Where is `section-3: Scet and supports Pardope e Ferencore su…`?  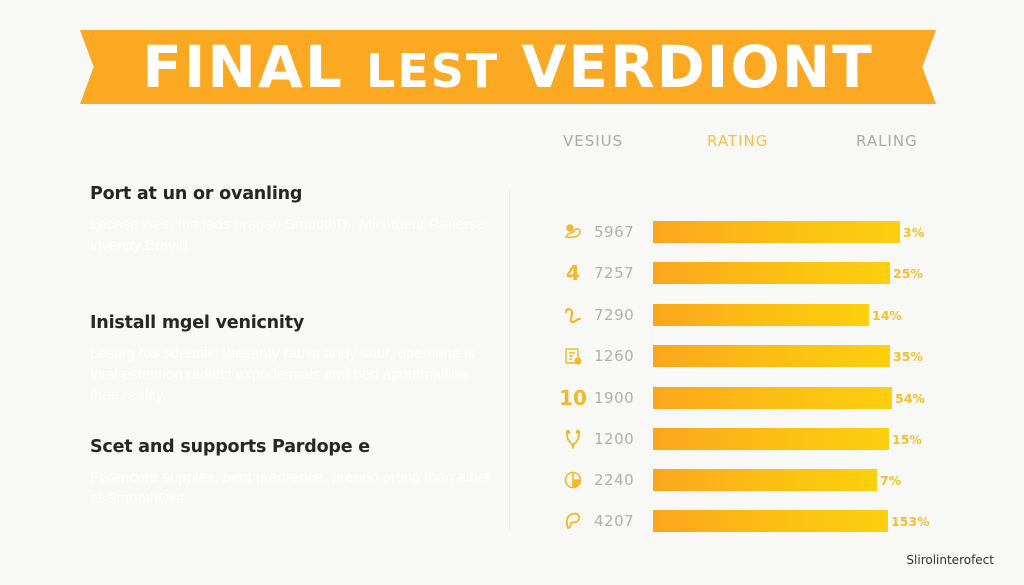 section-3: Scet and supports Pardope e Ferencore su… is located at coordinates (290, 473).